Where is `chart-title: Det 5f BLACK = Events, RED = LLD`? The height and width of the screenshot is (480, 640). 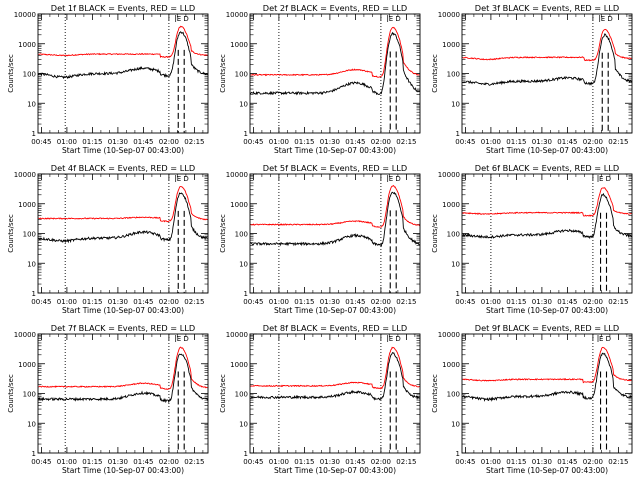 chart-title: Det 5f BLACK = Events, RED = LLD is located at coordinates (335, 168).